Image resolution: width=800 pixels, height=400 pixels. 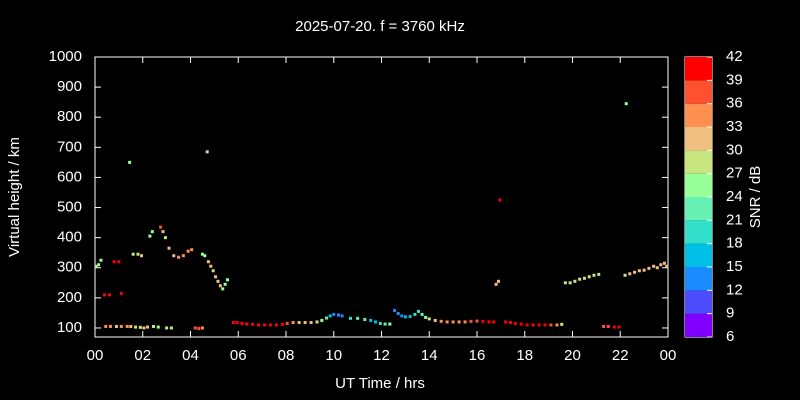 What do you see at coordinates (69, 146) in the screenshot?
I see `y-tick-label: 700` at bounding box center [69, 146].